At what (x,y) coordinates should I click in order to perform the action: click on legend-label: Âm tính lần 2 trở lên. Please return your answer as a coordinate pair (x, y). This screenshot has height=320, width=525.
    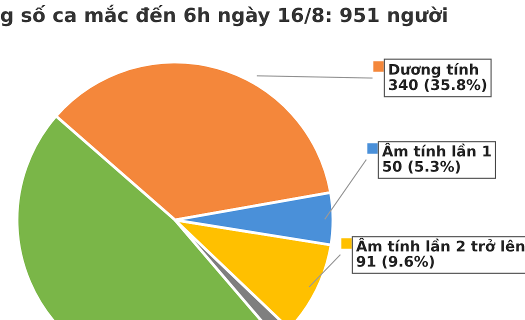
    Looking at the image, I should click on (440, 245).